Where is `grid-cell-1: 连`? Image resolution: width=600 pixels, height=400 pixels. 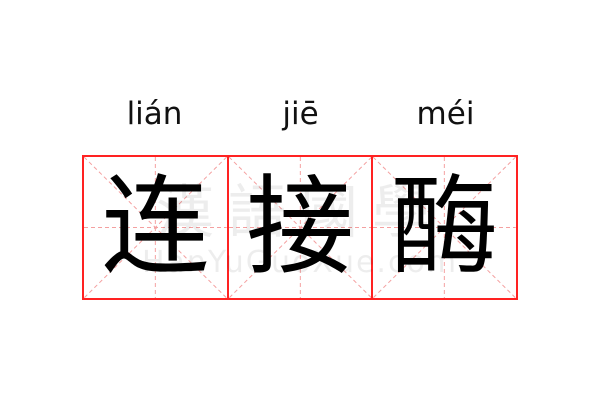 grid-cell-1: 连 is located at coordinates (155, 227).